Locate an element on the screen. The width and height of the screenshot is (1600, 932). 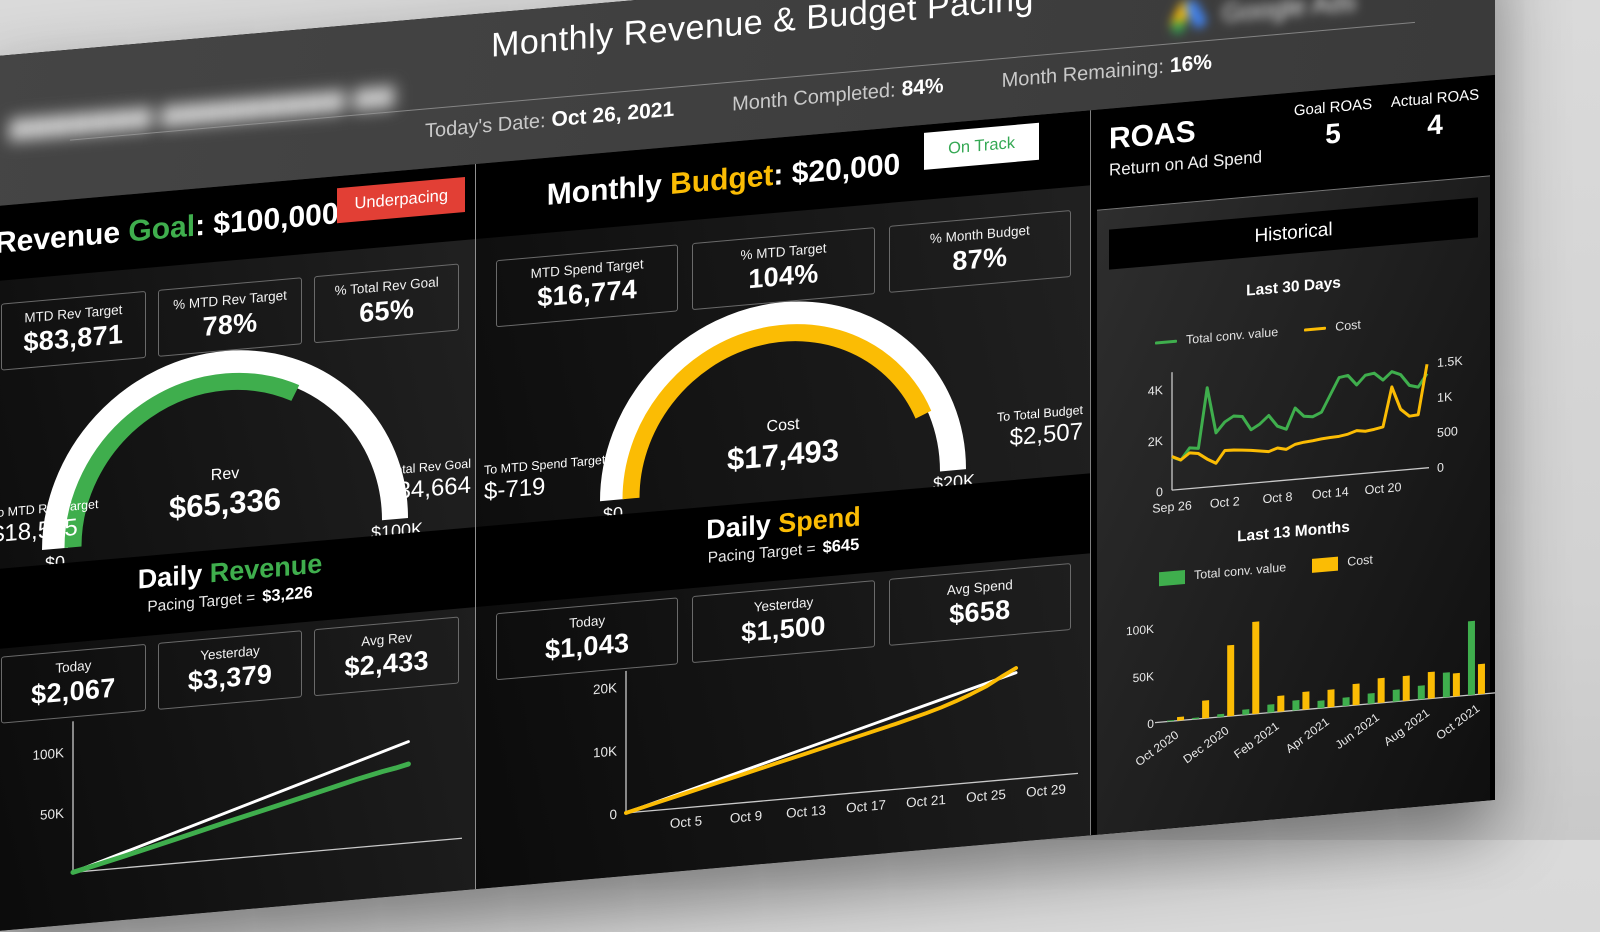
last30-title: Last 30 Days is located at coordinates (1293, 287).